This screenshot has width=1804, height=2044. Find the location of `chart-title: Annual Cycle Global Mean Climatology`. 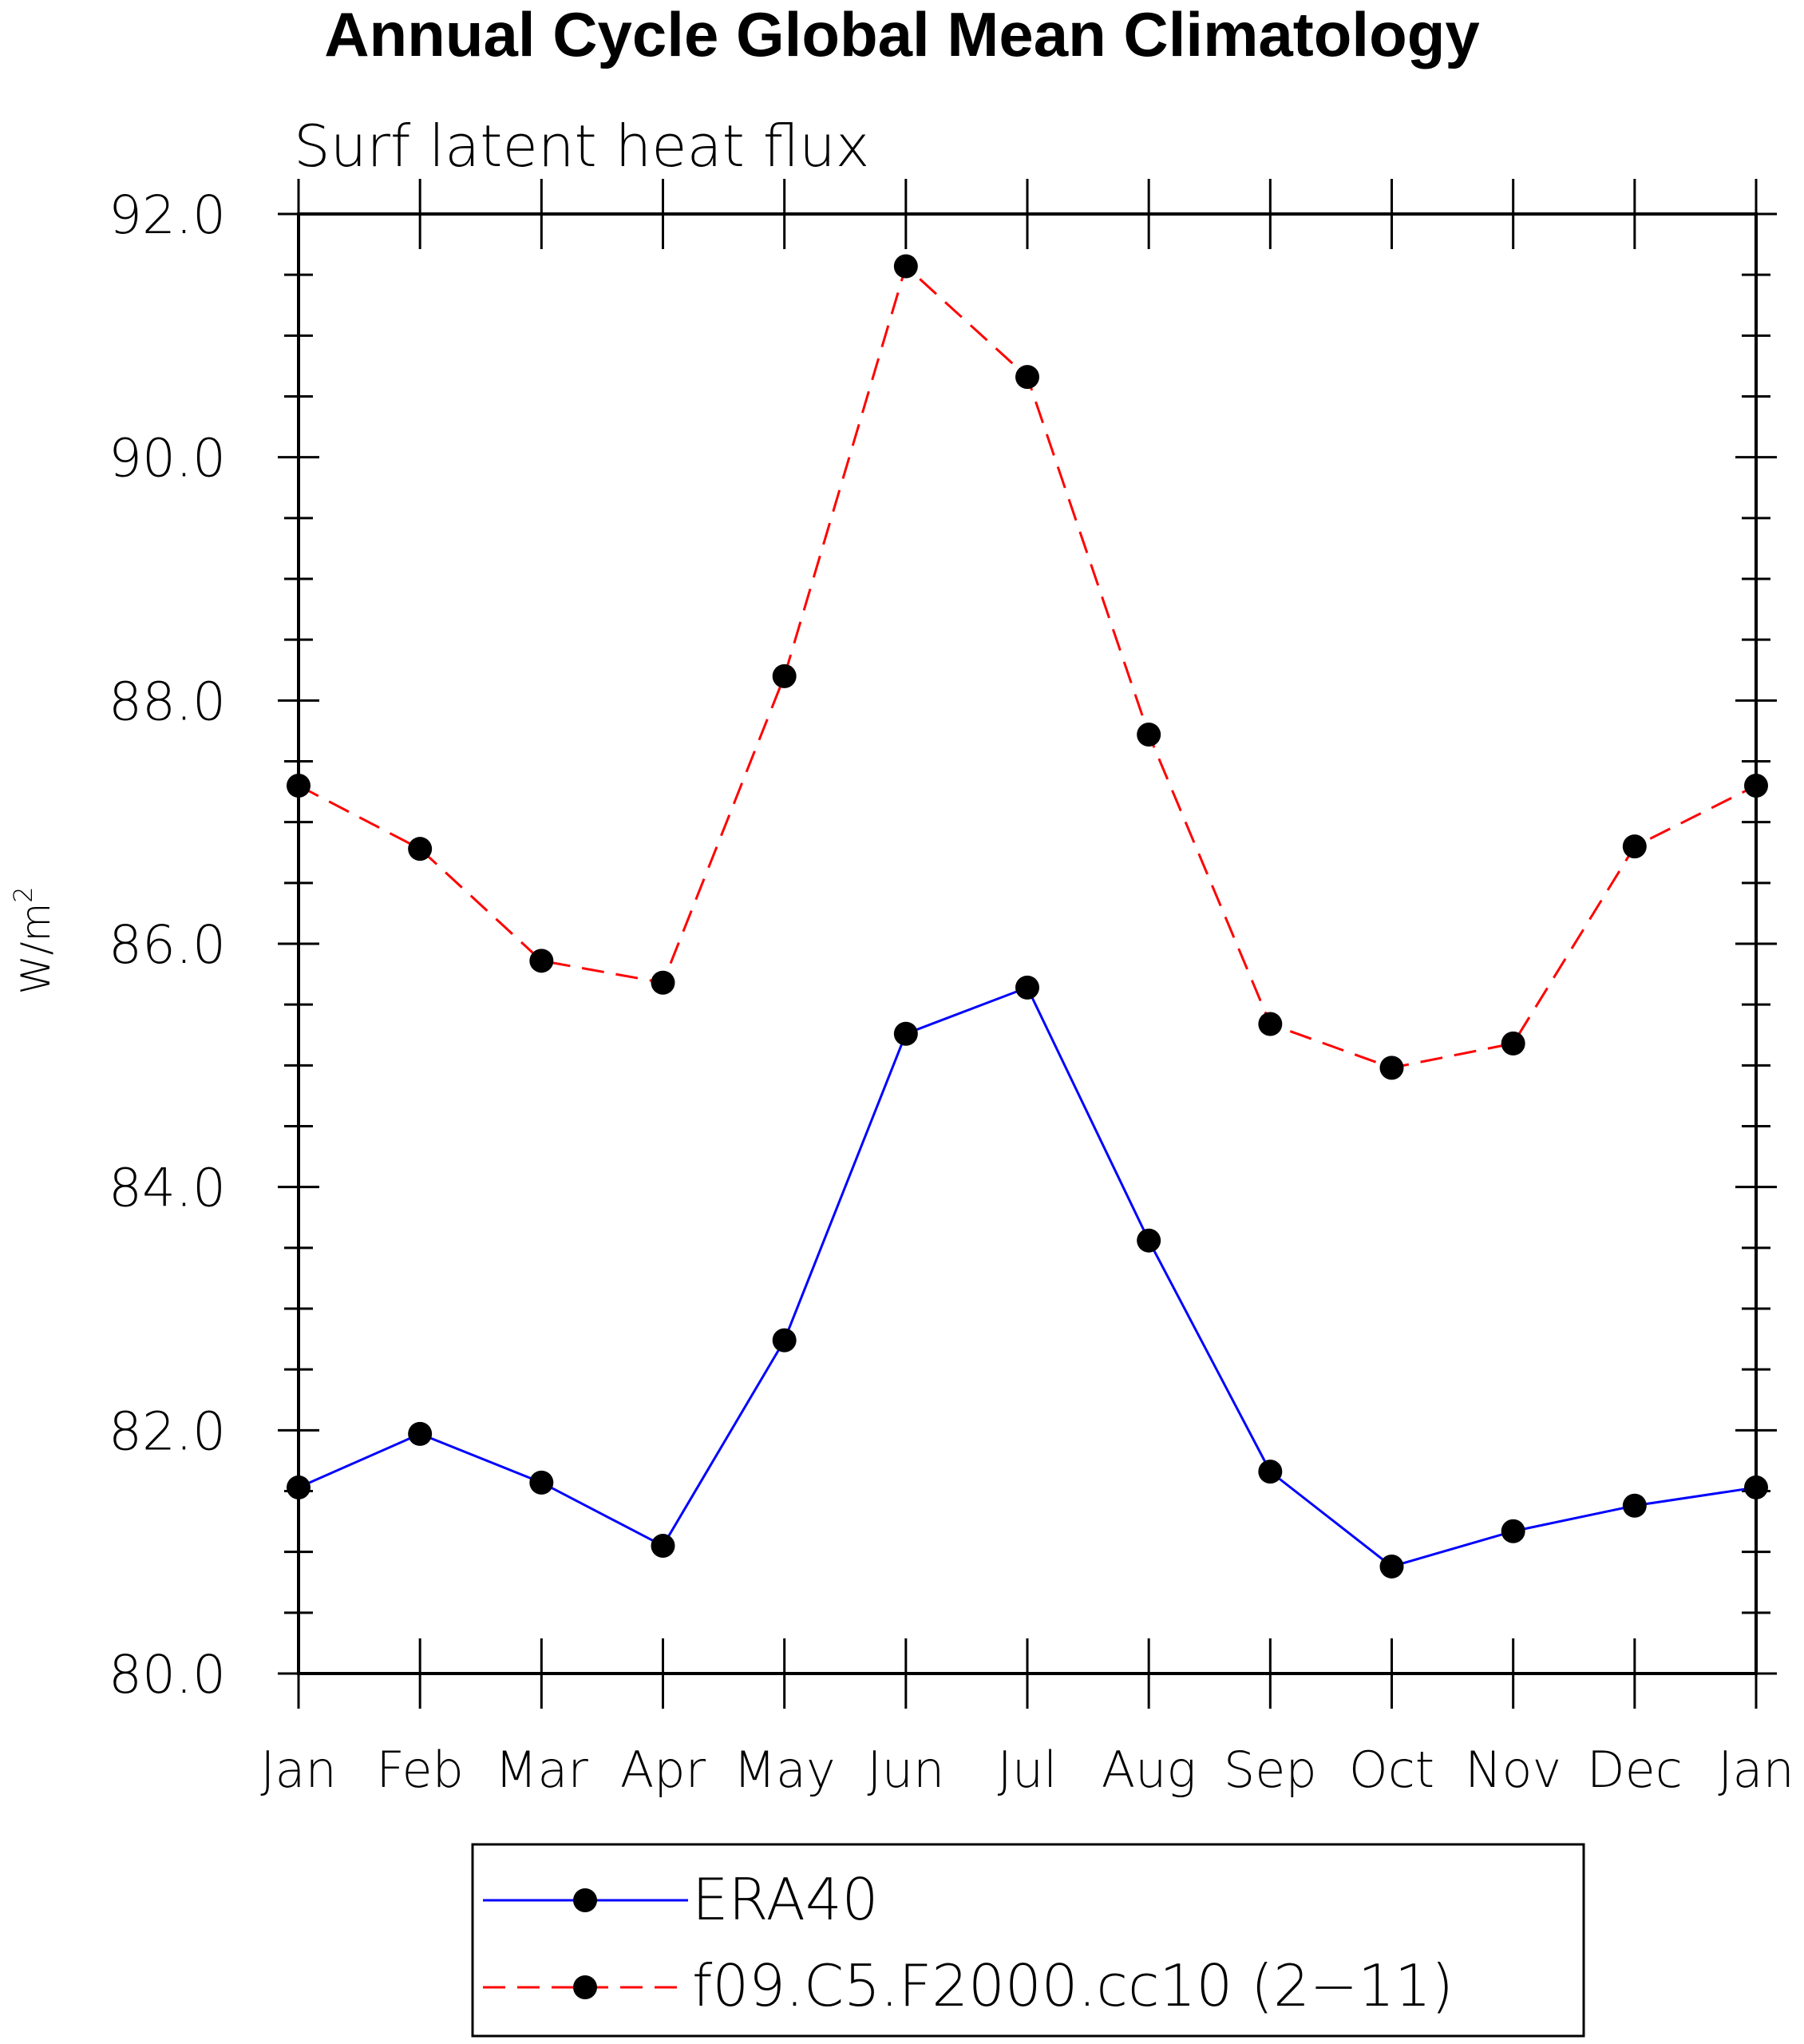

chart-title: Annual Cycle Global Mean Climatology is located at coordinates (902, 34).